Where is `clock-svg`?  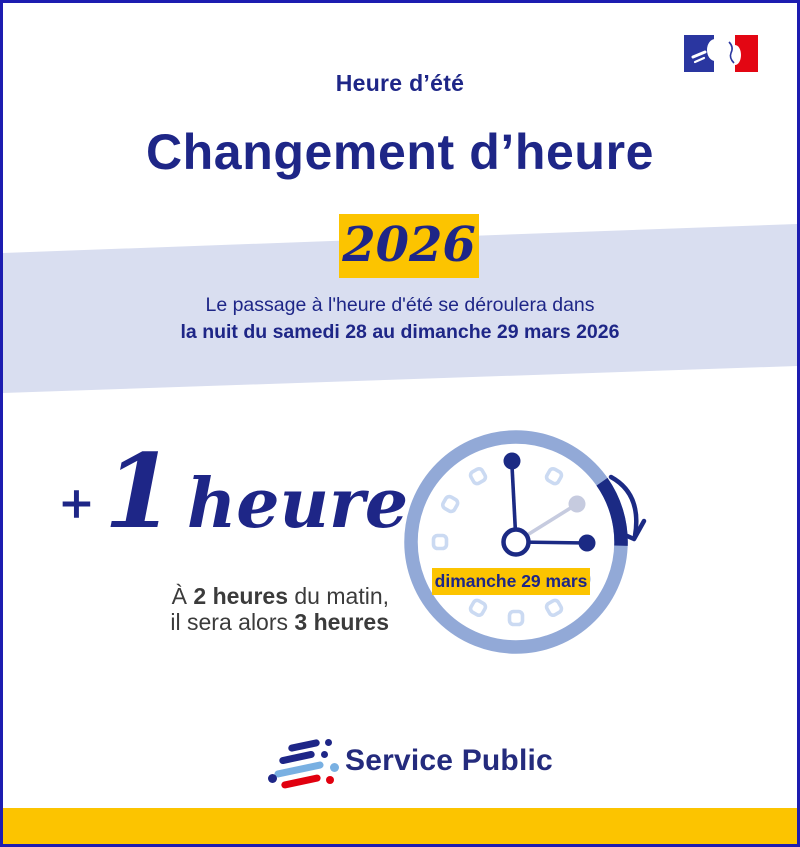 clock-svg is located at coordinates (525, 542).